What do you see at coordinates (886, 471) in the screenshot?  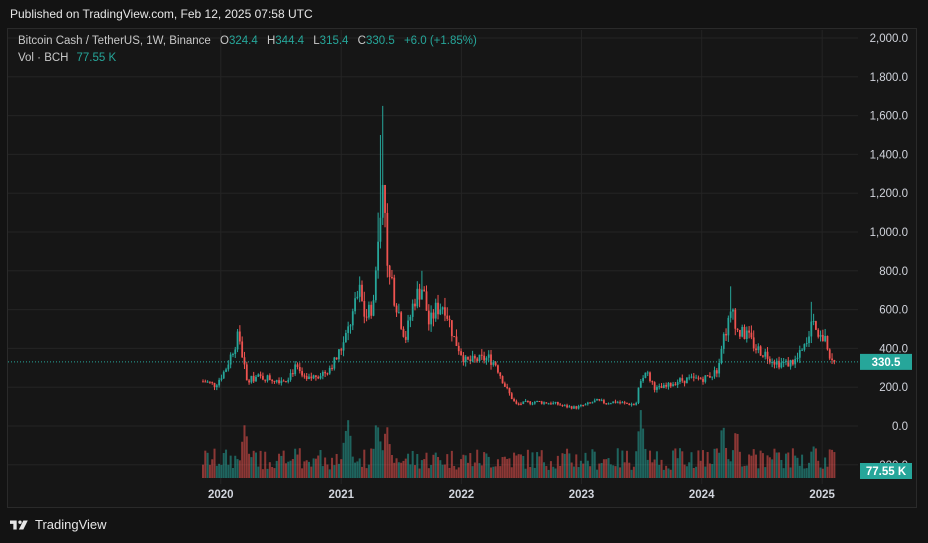 I see `last-volume-tag` at bounding box center [886, 471].